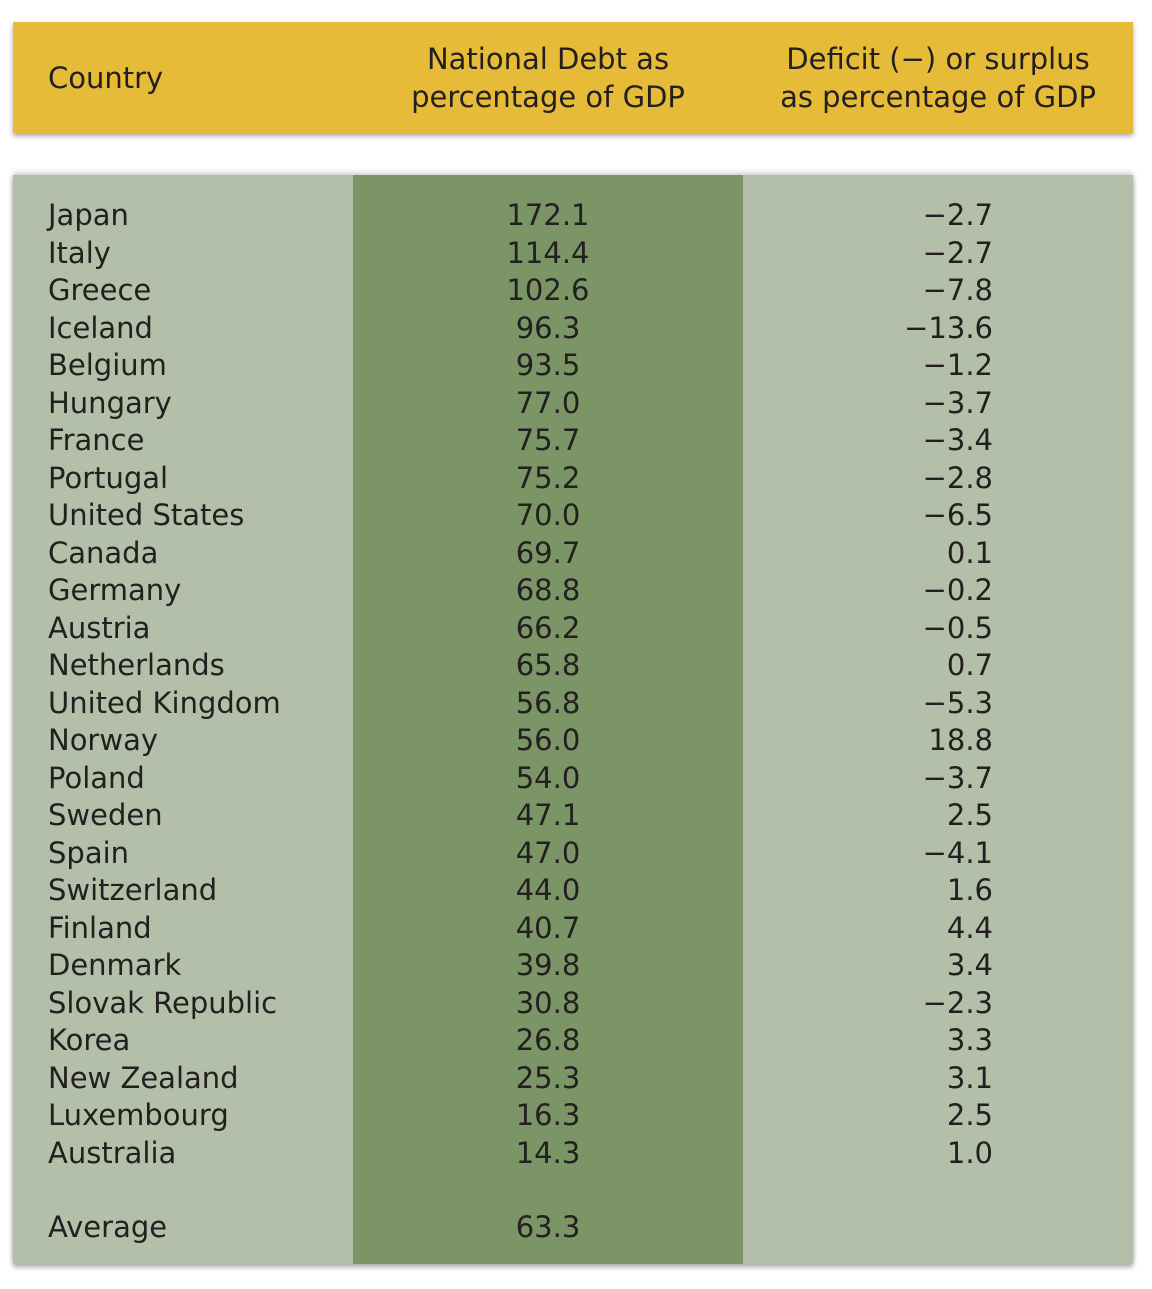 The image size is (1152, 1289). What do you see at coordinates (938, 629) in the screenshot?
I see `deficit-cell: −0.5` at bounding box center [938, 629].